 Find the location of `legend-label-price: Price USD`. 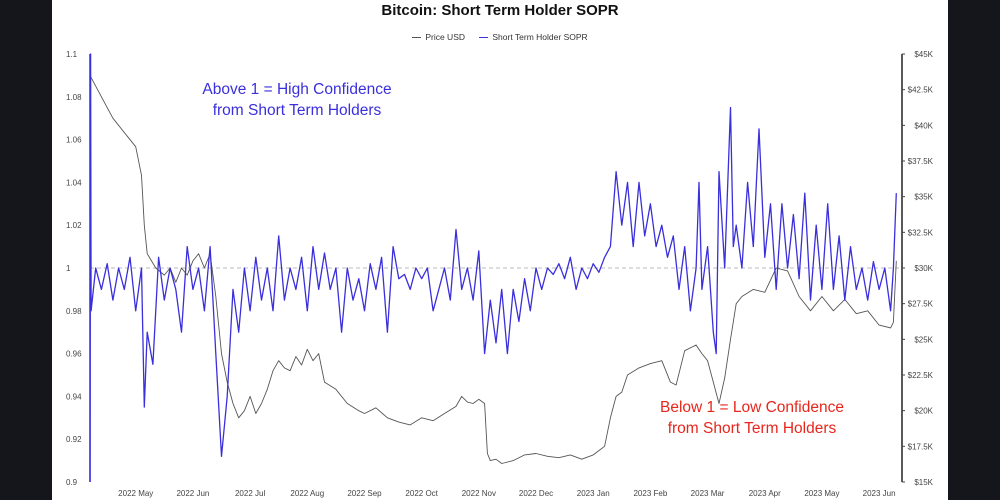

legend-label-price: Price USD is located at coordinates (445, 37).